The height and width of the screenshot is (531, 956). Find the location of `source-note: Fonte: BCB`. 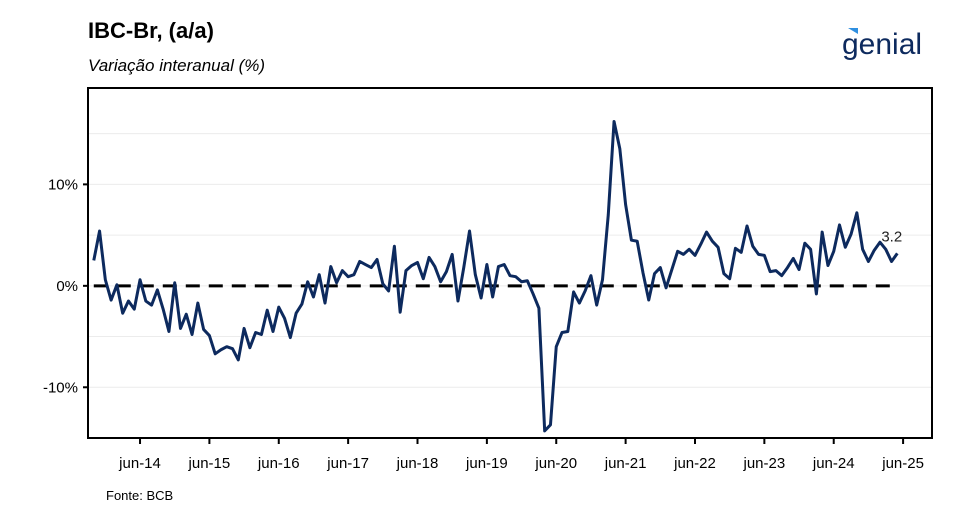

source-note: Fonte: BCB is located at coordinates (140, 495).